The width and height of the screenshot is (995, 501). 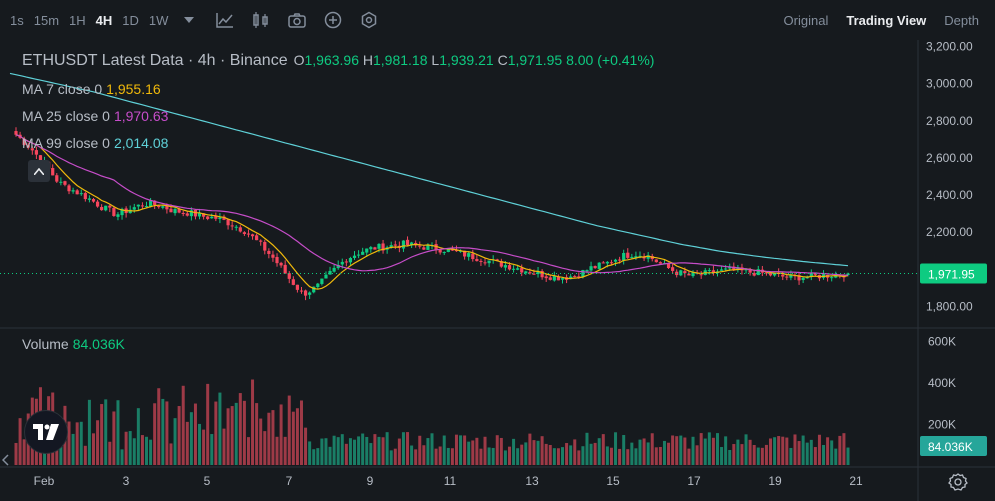 I want to click on ma25-legend: MA 25 close 0 1,970.63, so click(x=95, y=116).